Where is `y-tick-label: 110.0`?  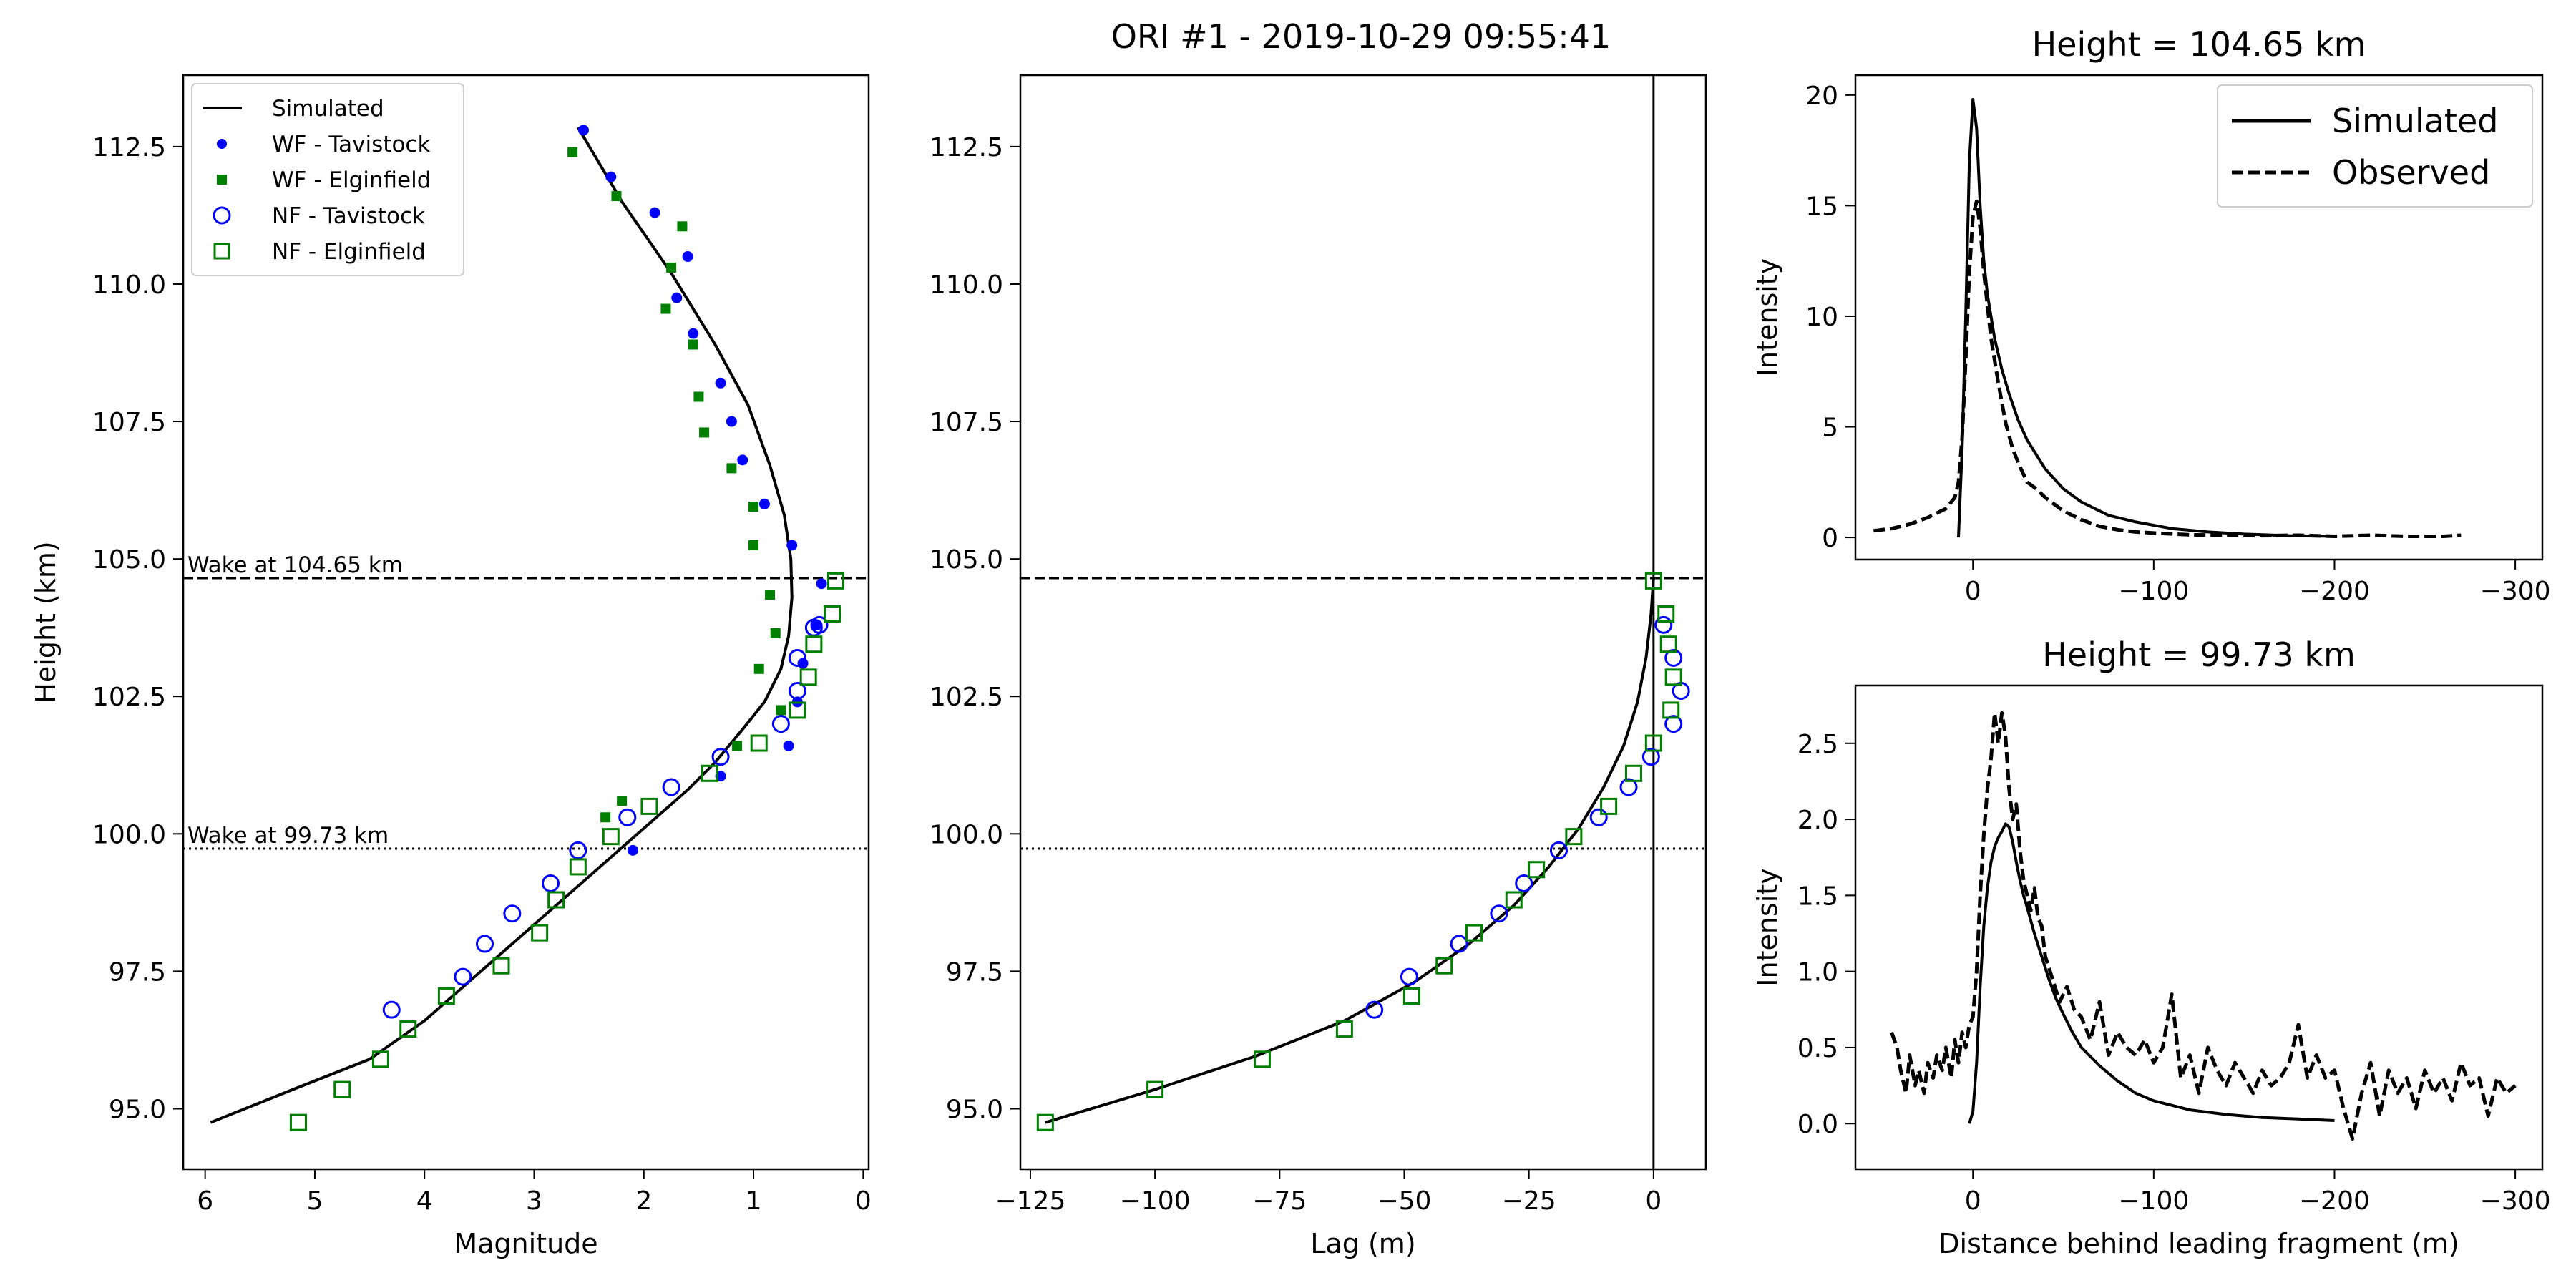 y-tick-label: 110.0 is located at coordinates (129, 285).